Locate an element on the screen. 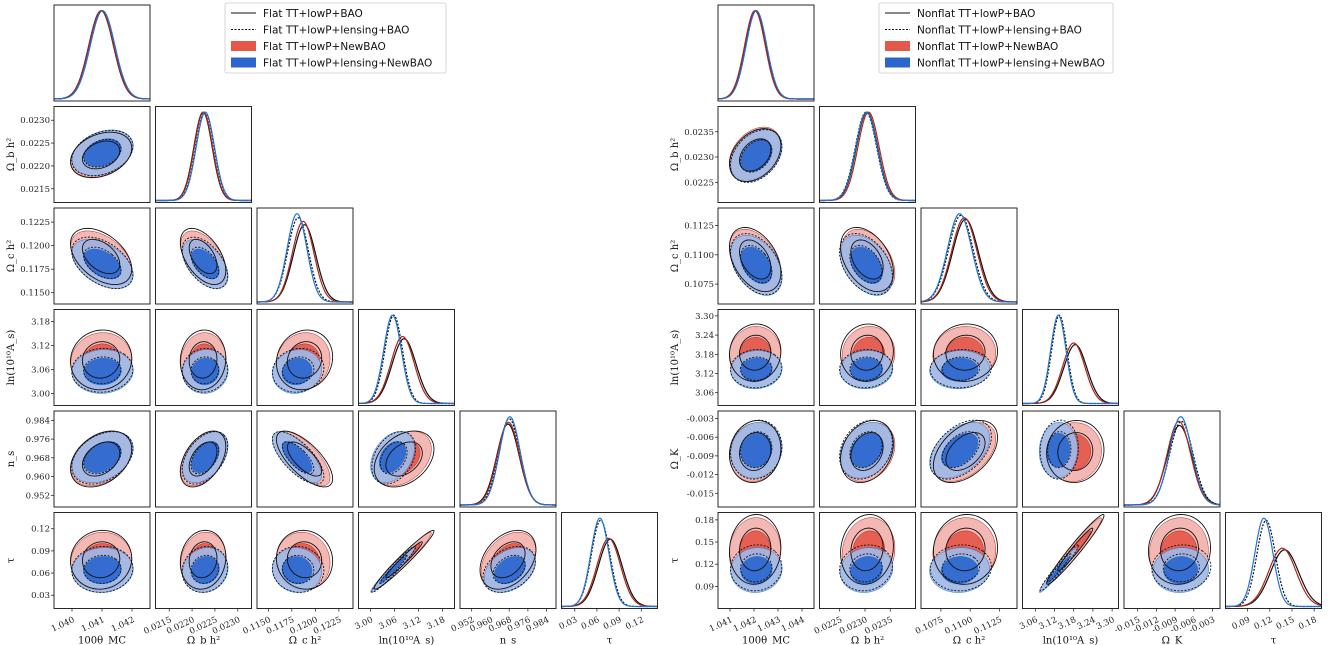 This screenshot has width=1333, height=645. y-axis-label: Ω_b h² is located at coordinates (11, 154).